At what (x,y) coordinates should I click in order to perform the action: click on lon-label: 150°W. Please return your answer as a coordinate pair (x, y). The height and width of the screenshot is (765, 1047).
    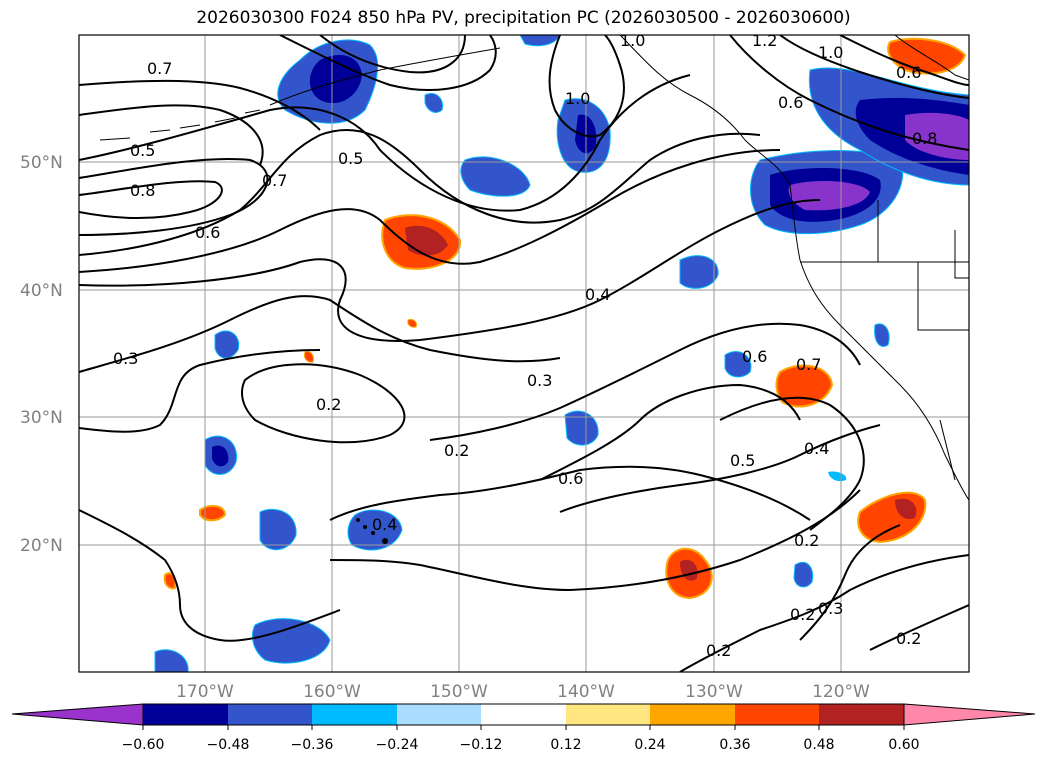
    Looking at the image, I should click on (459, 692).